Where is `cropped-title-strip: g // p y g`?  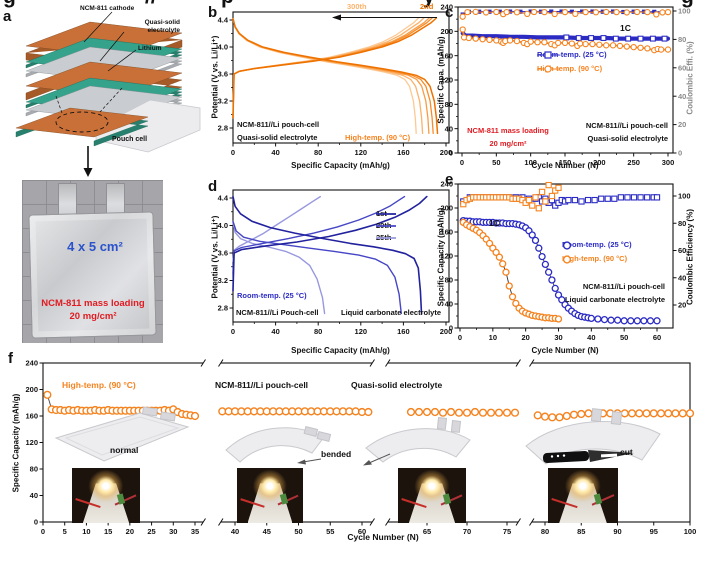
cropped-title-strip: g // p y g is located at coordinates (350, 4).